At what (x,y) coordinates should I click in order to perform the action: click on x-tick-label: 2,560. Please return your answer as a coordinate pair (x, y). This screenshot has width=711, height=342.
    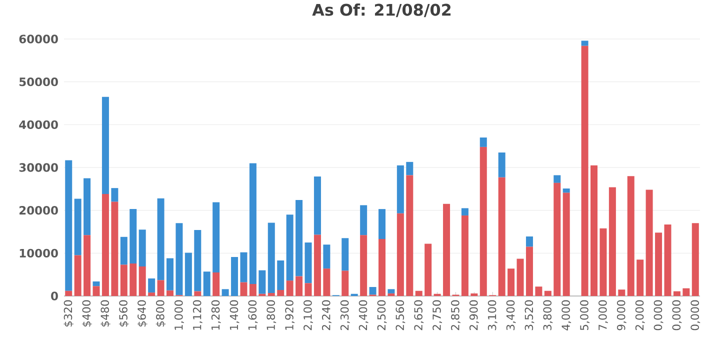
    Looking at the image, I should click on (401, 315).